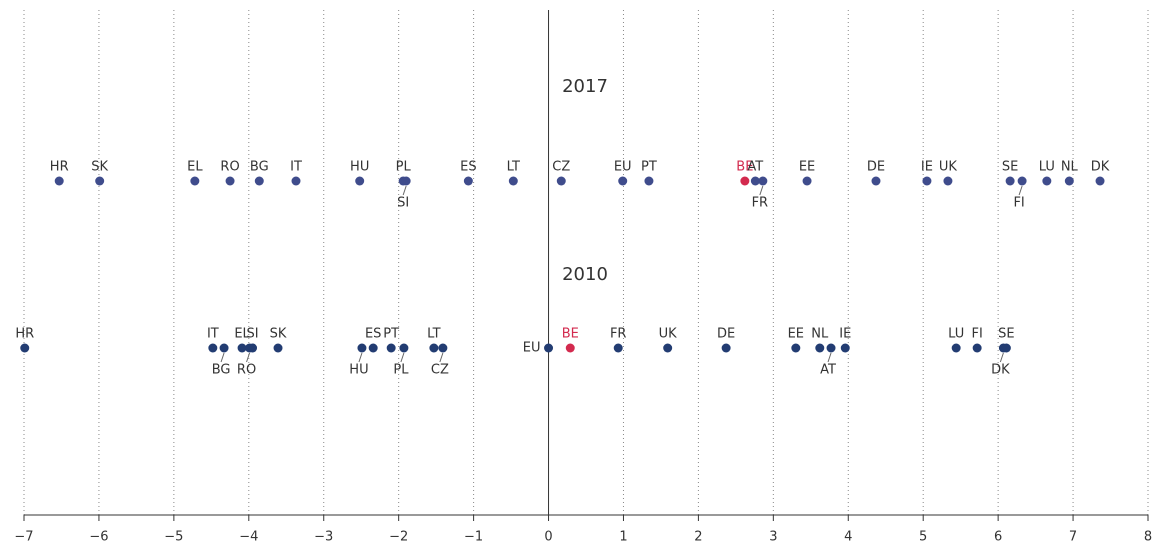 The height and width of the screenshot is (545, 1156). What do you see at coordinates (98, 537) in the screenshot?
I see `x-tick-label: −6` at bounding box center [98, 537].